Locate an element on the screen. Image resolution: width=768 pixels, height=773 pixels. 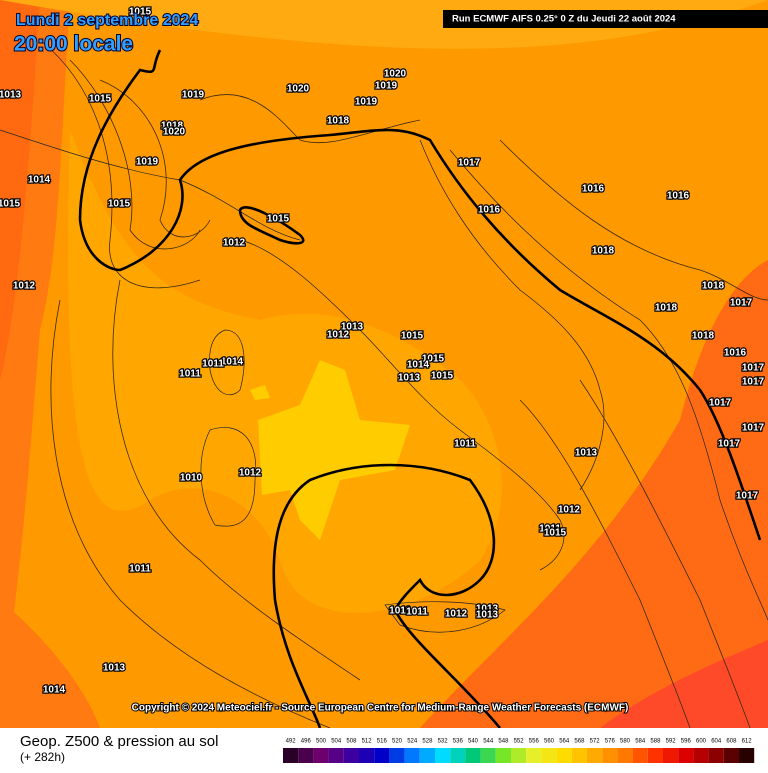
scale-label: 596 is located at coordinates (686, 742).